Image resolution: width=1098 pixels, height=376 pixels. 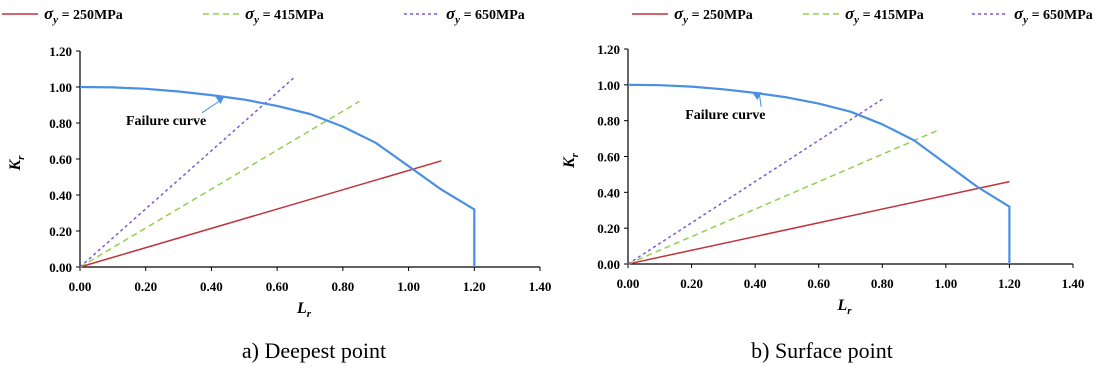 I want to click on legend-a: σy = 250MPa σy = 415MPa σy = 650MPa, so click(x=263, y=15).